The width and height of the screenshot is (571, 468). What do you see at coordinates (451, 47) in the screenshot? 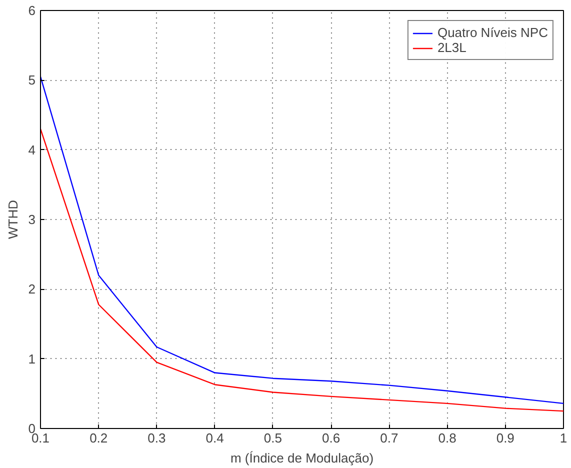
I see `legend-label: 2L3L` at bounding box center [451, 47].